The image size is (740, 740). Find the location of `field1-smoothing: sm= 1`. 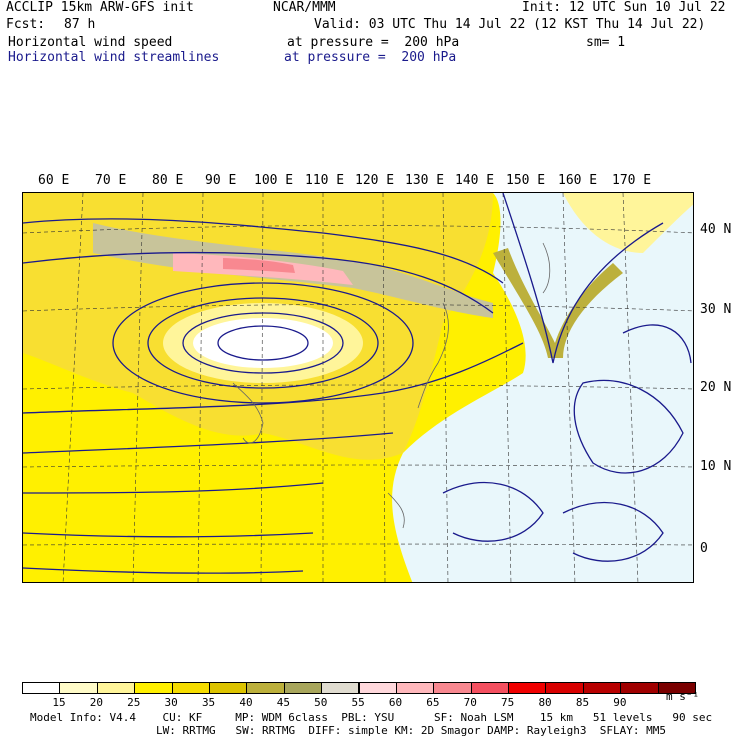

field1-smoothing: sm= 1 is located at coordinates (606, 42).